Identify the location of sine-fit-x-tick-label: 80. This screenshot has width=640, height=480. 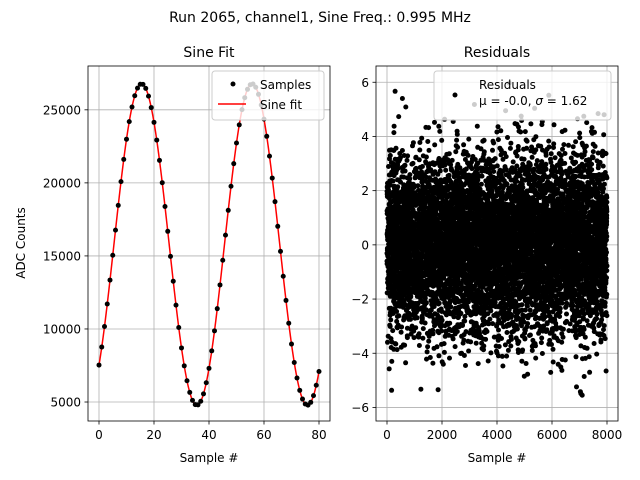
(318, 435).